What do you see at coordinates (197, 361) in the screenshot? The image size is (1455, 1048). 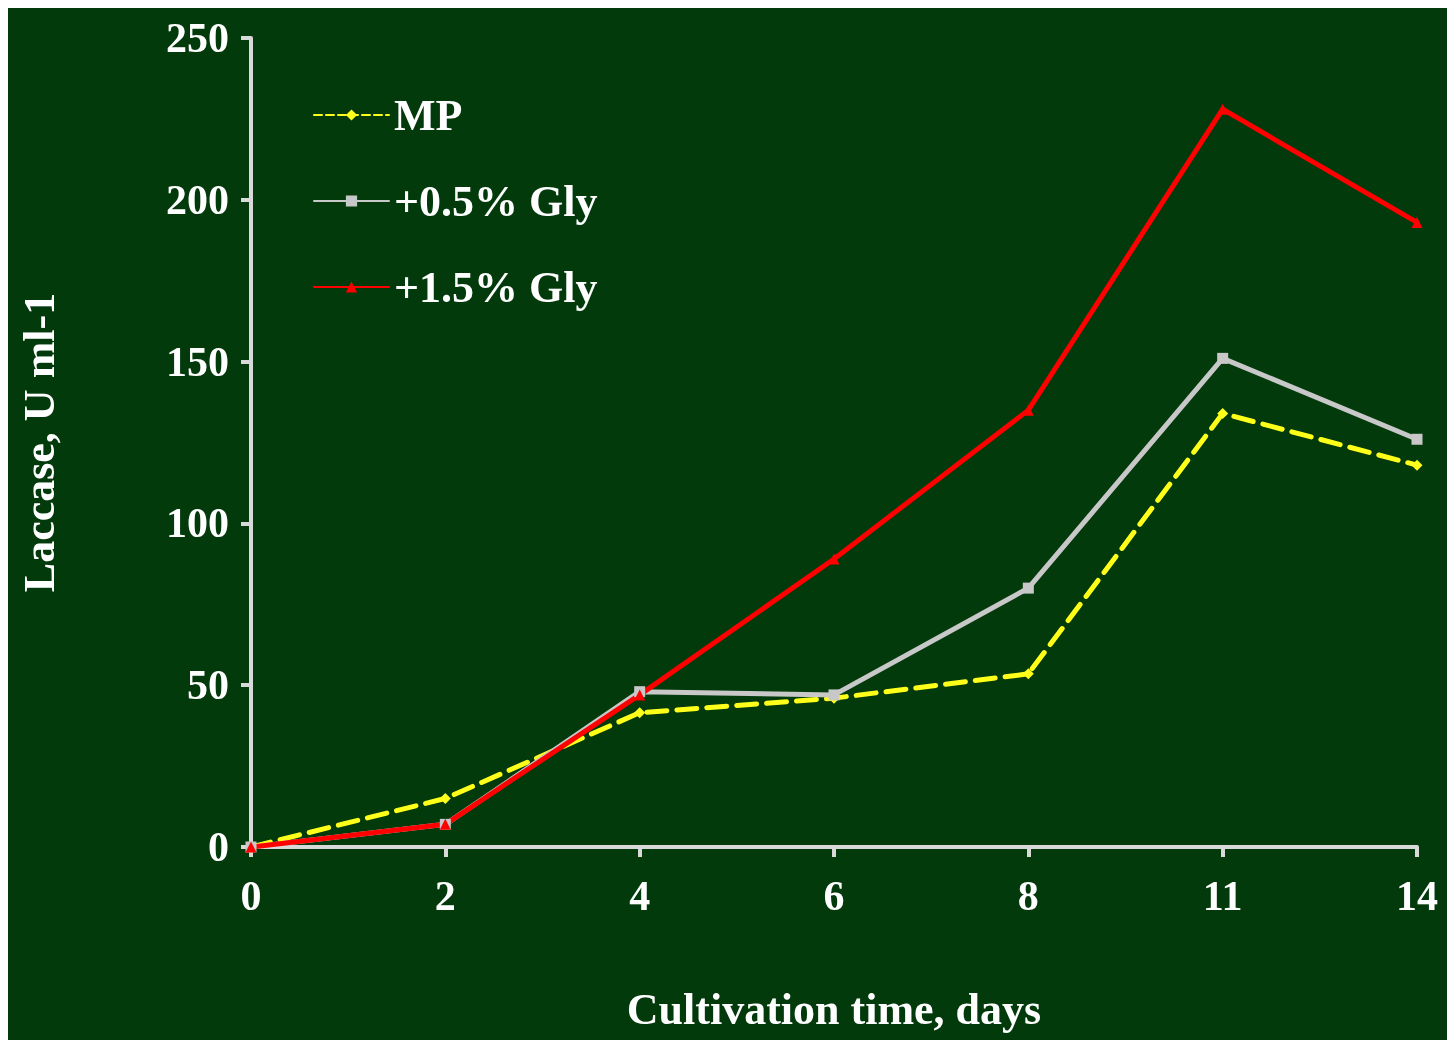 I see `y-tick-label: 150` at bounding box center [197, 361].